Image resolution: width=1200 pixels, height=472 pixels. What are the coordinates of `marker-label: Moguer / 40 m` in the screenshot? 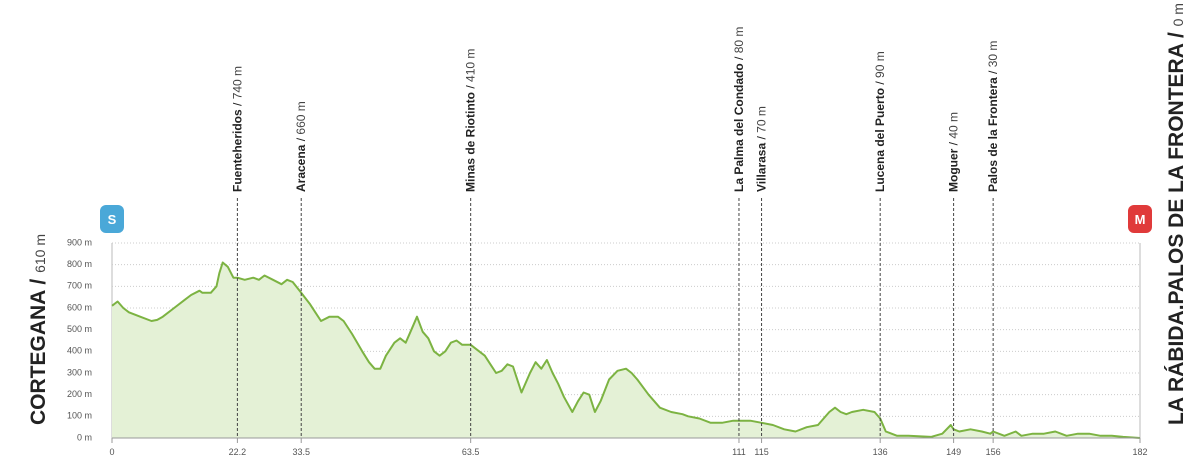 It's located at (954, 152).